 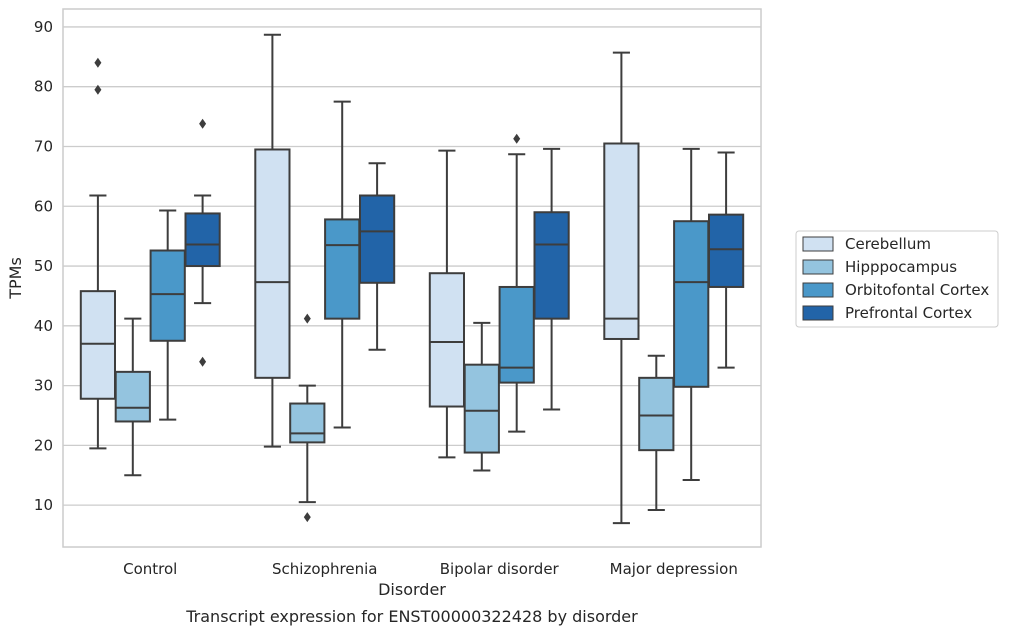 I want to click on legend-frame, so click(x=897, y=279).